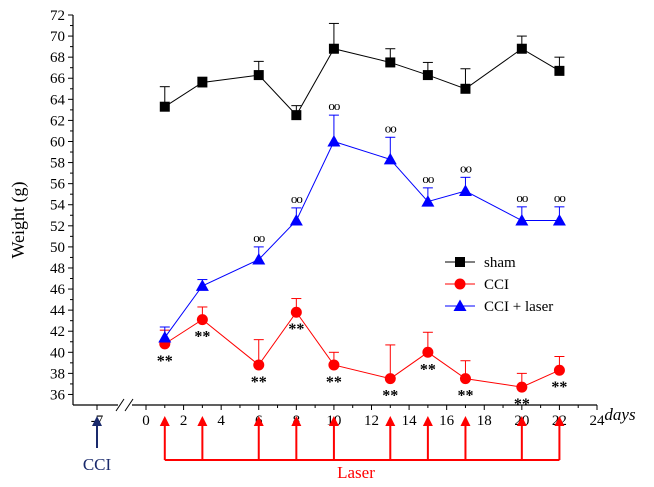 This screenshot has height=487, width=654. What do you see at coordinates (410, 421) in the screenshot?
I see `x-tick-label: 14` at bounding box center [410, 421].